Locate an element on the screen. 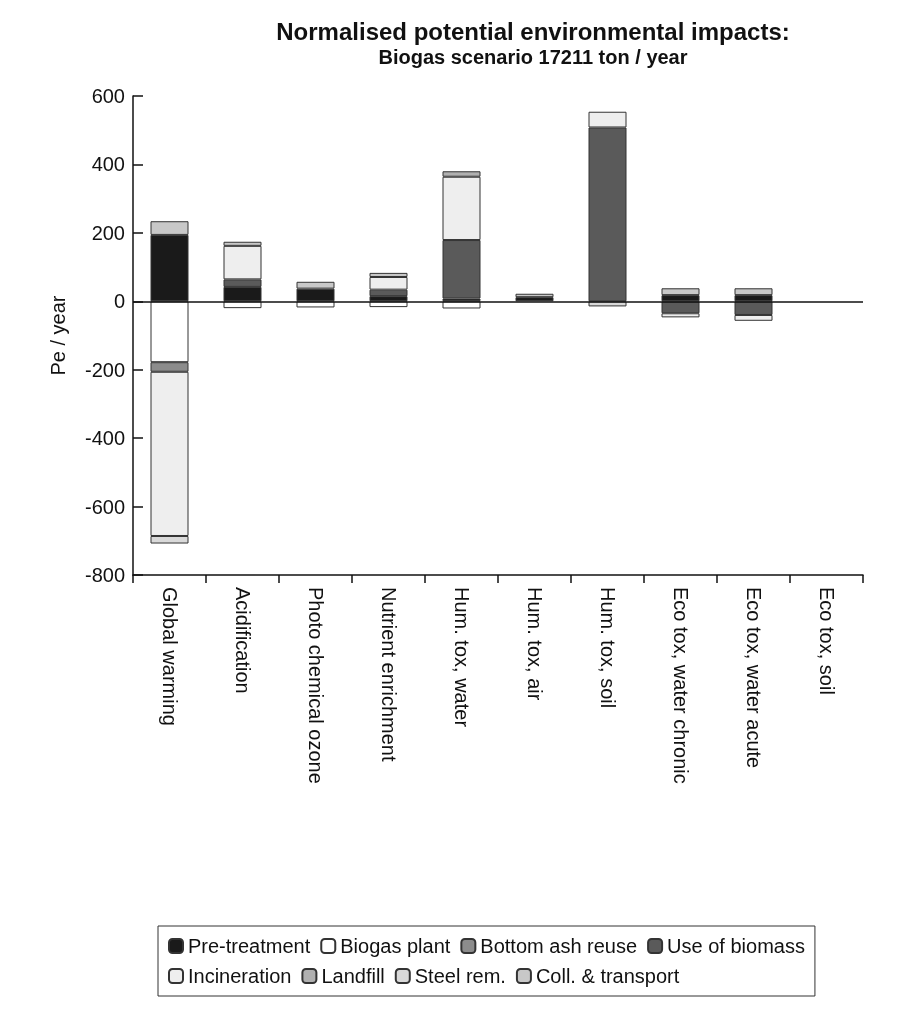  legend-label: Use of biomass is located at coordinates (736, 946).